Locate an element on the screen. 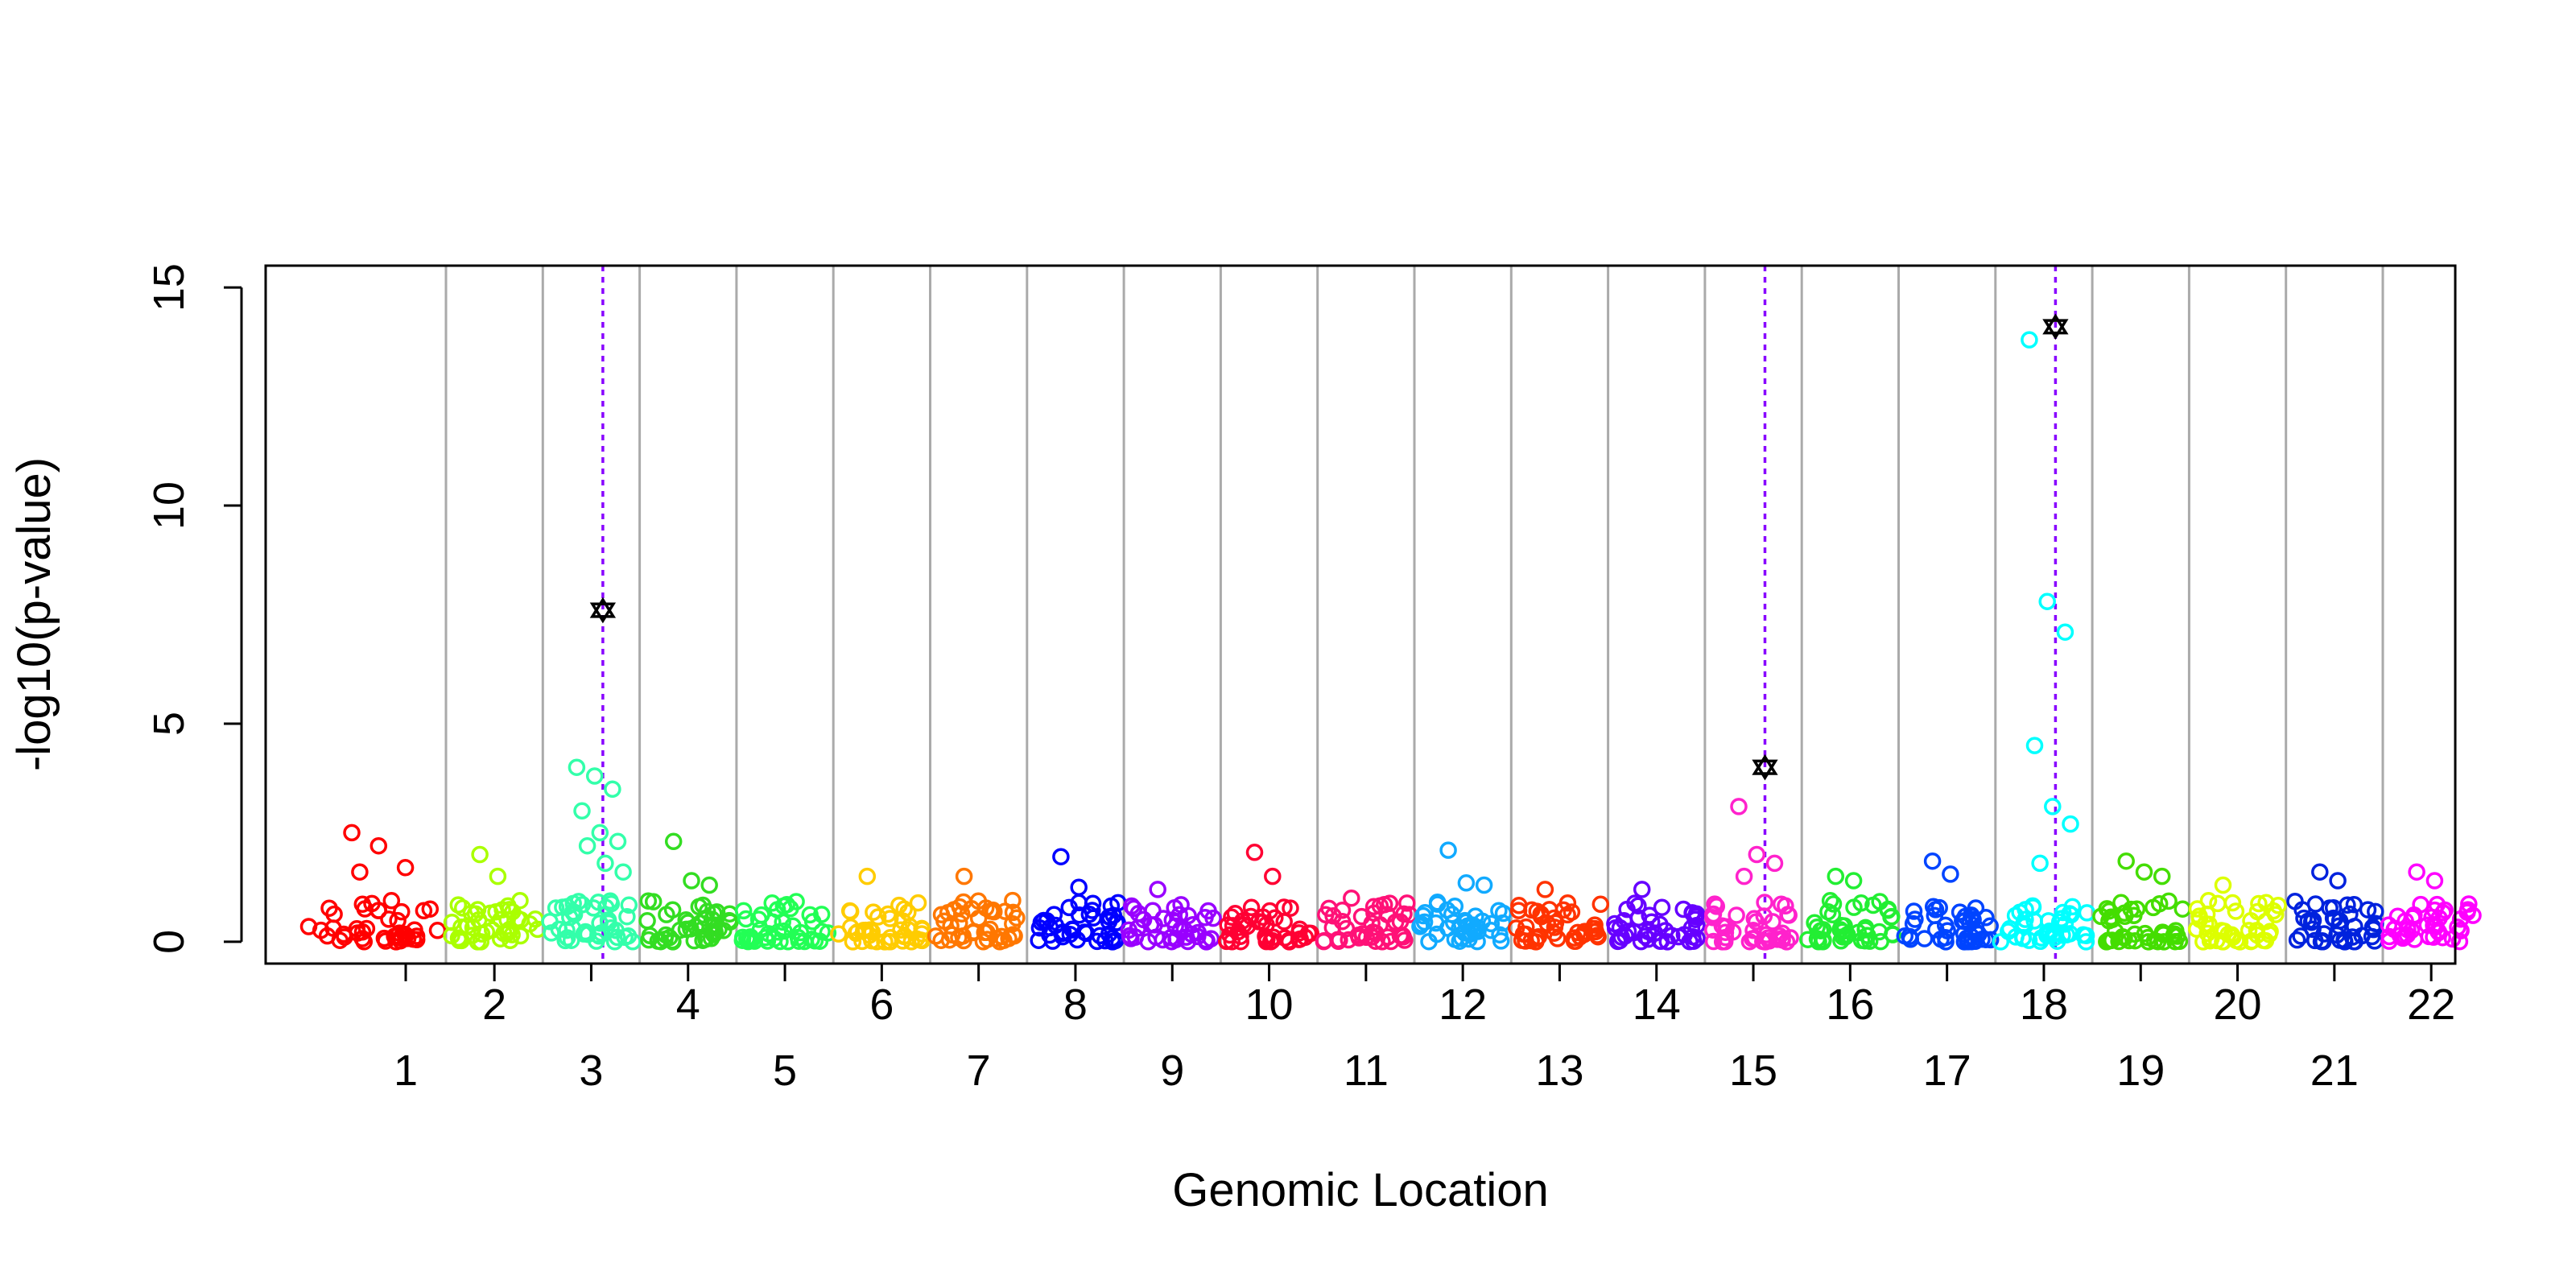 The height and width of the screenshot is (1288, 2576). highlight-marker-chr3 is located at coordinates (603, 607).